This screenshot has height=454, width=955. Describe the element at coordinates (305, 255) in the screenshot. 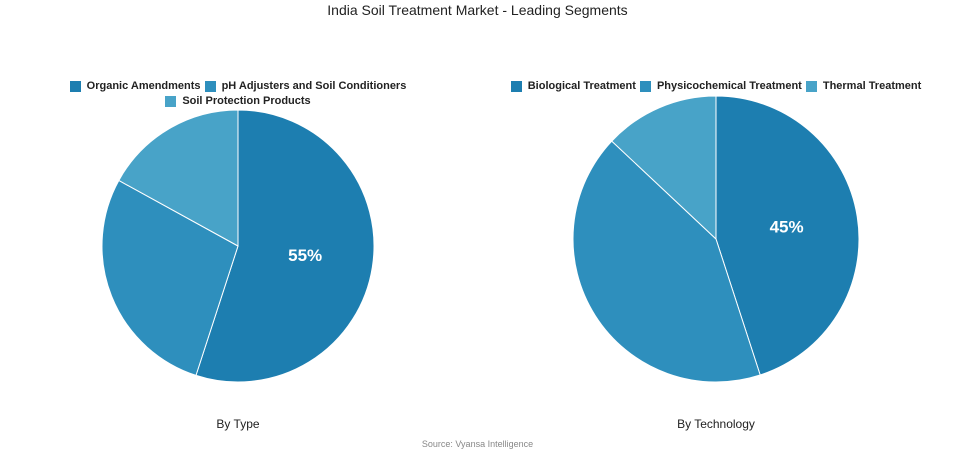

I see `data-label: 55%` at that location.